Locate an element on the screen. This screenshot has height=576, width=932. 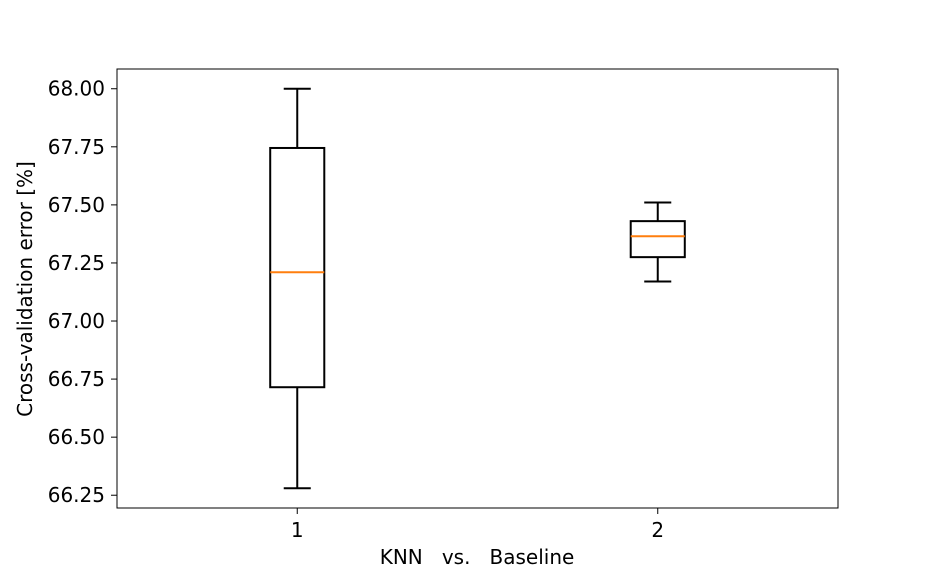
x-tick-label: 2 is located at coordinates (657, 530).